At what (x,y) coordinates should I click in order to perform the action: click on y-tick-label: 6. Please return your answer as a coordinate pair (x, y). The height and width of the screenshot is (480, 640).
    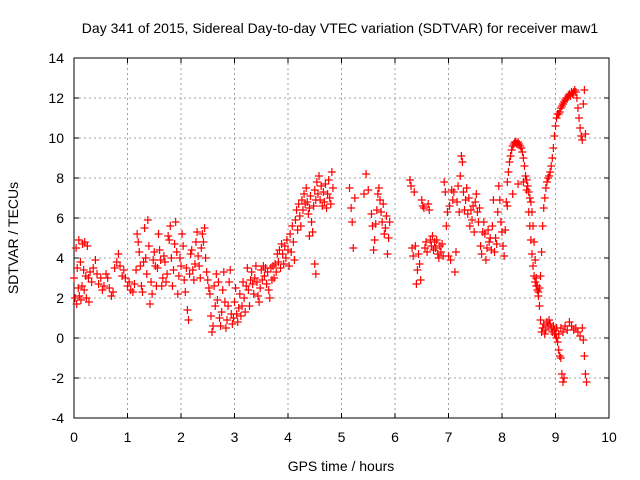
    Looking at the image, I should click on (60, 218).